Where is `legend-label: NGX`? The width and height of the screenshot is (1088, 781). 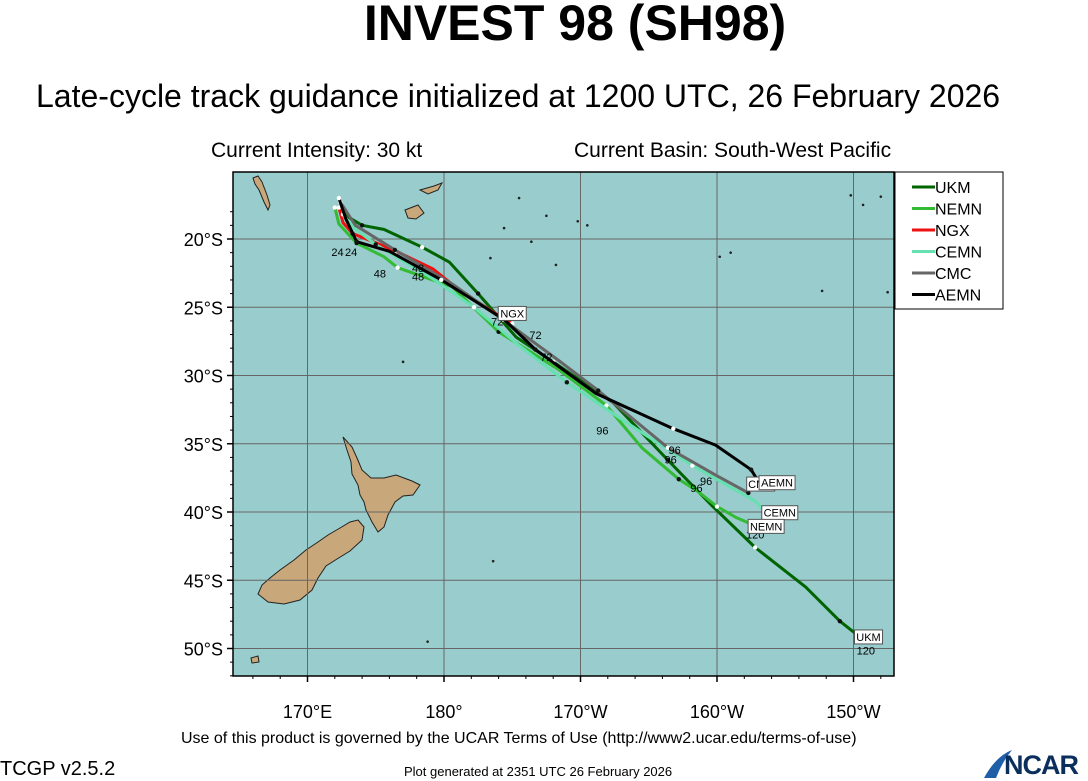 legend-label: NGX is located at coordinates (952, 231).